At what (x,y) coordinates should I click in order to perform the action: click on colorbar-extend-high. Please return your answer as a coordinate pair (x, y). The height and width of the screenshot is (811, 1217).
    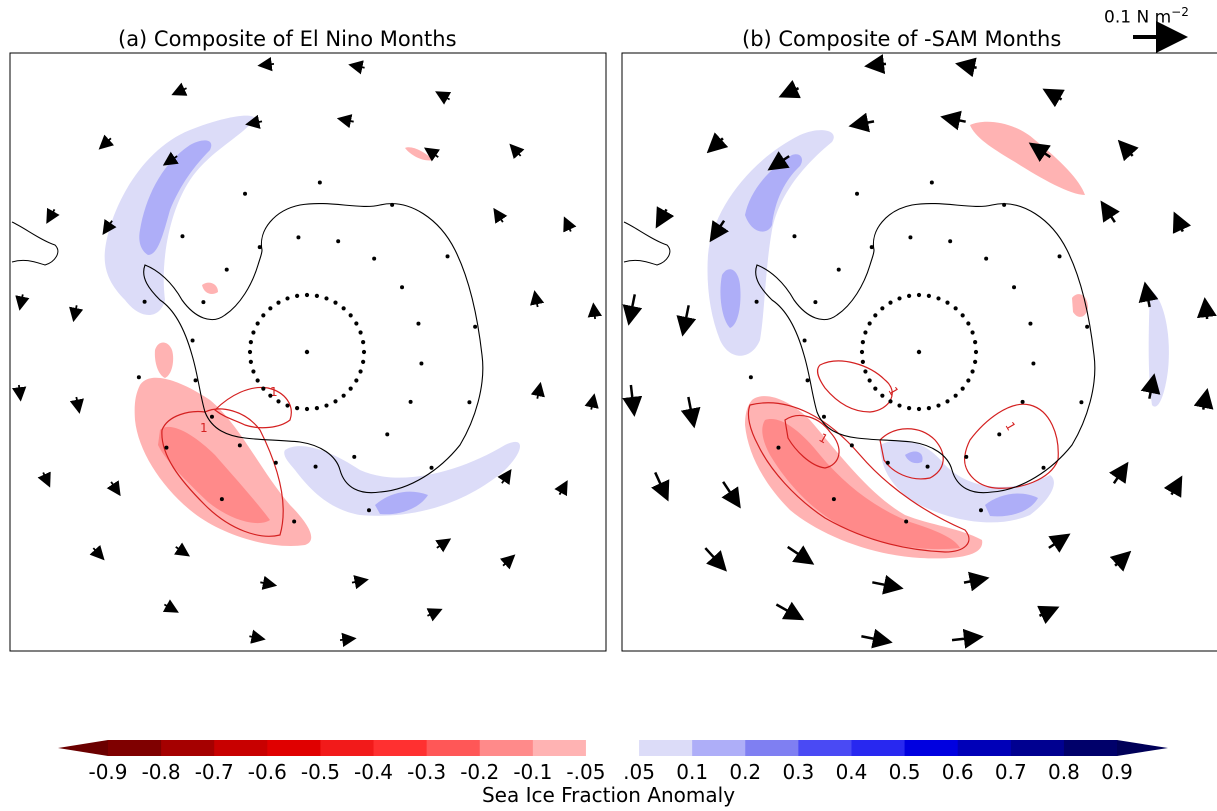
    Looking at the image, I should click on (1142, 748).